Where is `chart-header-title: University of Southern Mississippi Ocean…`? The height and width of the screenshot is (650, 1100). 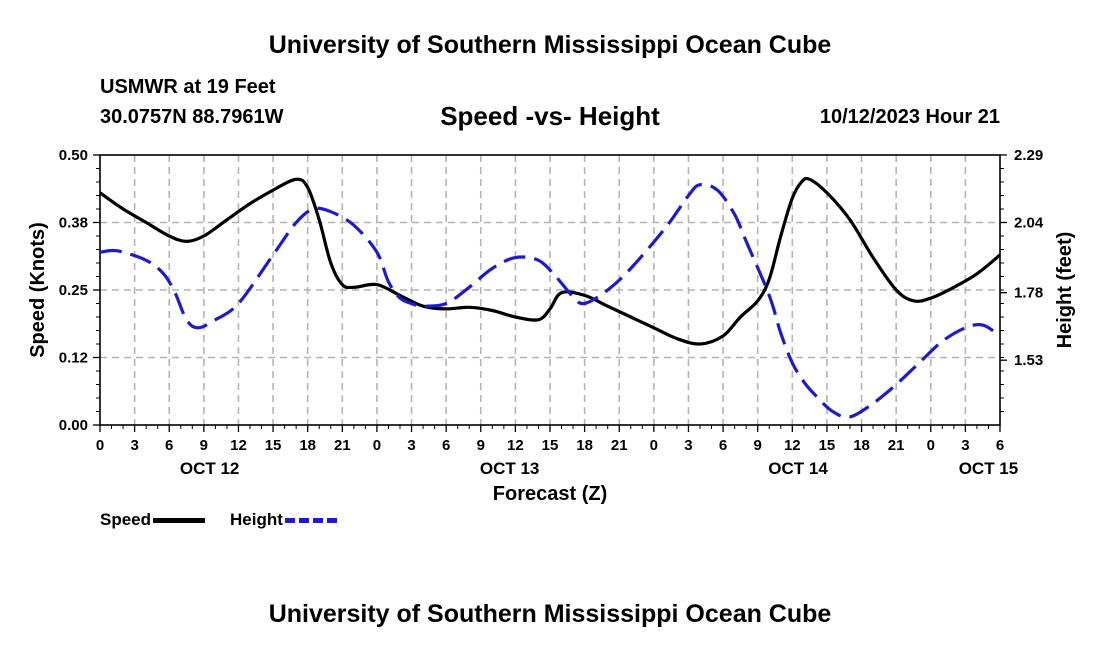 chart-header-title: University of Southern Mississippi Ocean… is located at coordinates (550, 45).